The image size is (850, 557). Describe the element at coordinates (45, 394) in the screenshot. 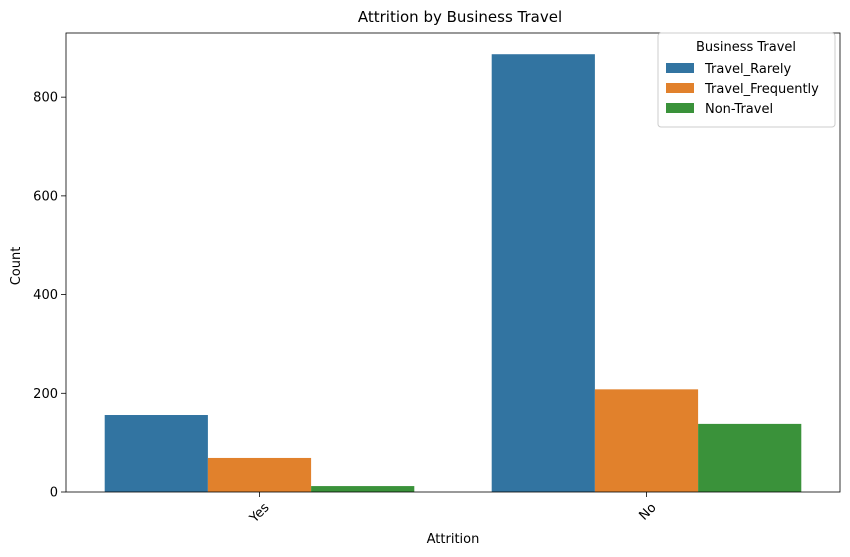

I see `y-tick-label: 200` at that location.